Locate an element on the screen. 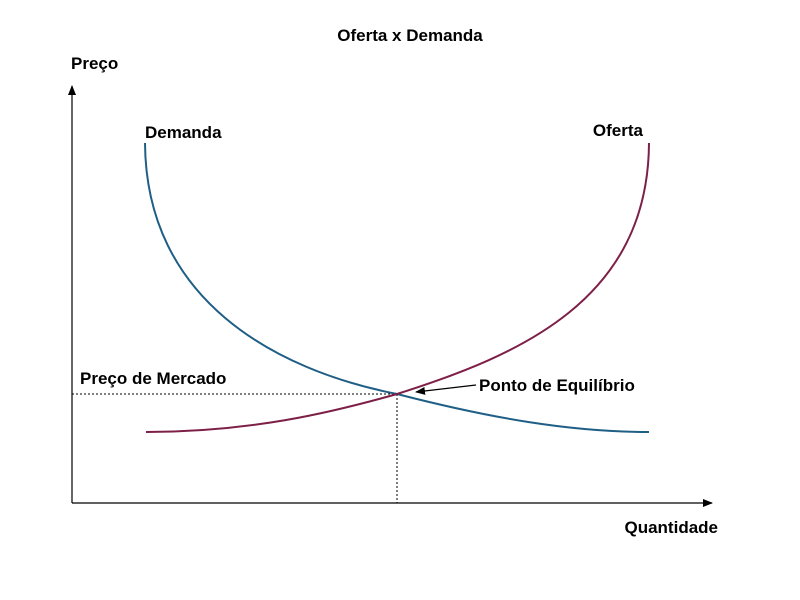 The width and height of the screenshot is (800, 600). demand-label: Demanda is located at coordinates (183, 132).